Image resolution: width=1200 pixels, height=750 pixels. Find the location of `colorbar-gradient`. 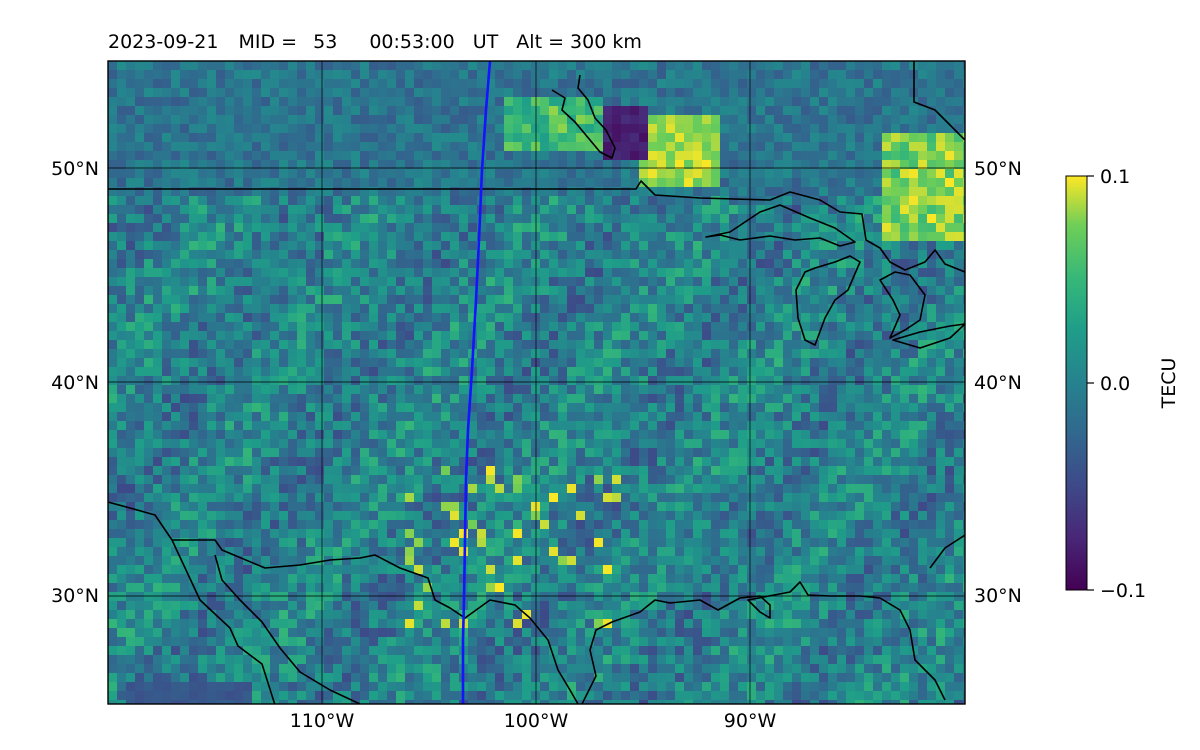

colorbar-gradient is located at coordinates (1076, 383).